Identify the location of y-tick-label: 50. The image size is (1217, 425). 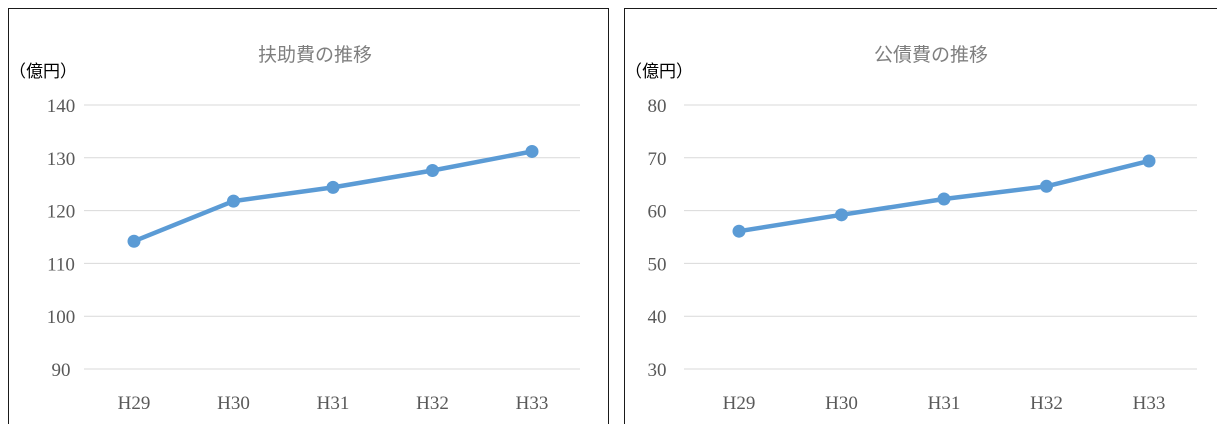
(657, 264).